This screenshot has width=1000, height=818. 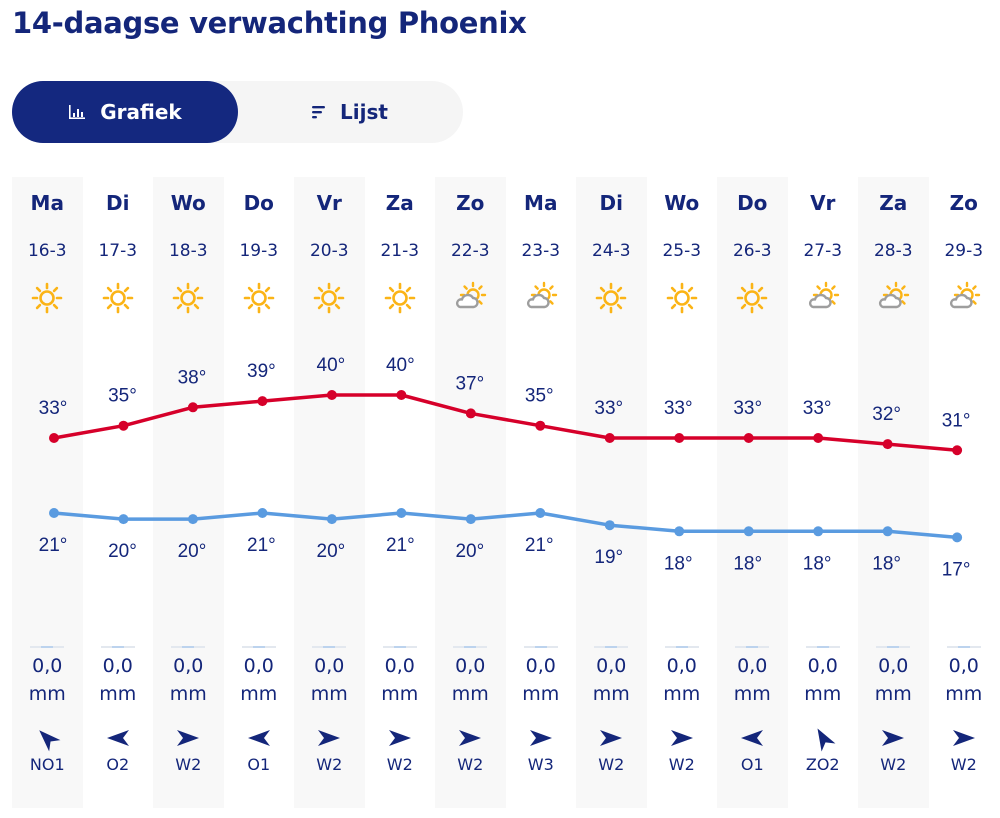 What do you see at coordinates (823, 492) in the screenshot?
I see `day-column-11: Vr 27-3 0,0 mm ZO2` at bounding box center [823, 492].